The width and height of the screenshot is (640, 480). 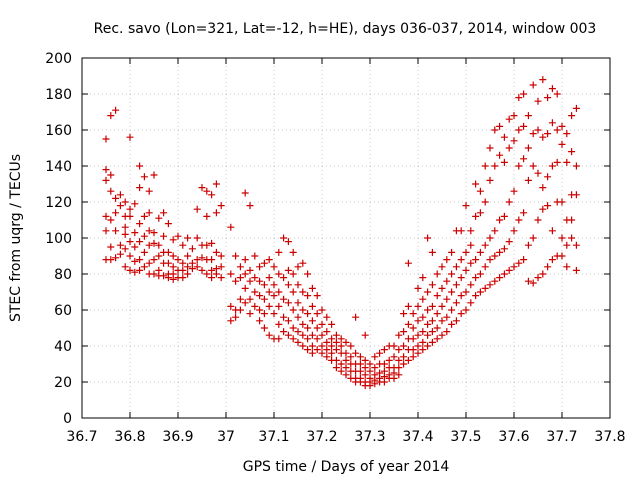 What do you see at coordinates (465, 437) in the screenshot?
I see `x-tick-label: 37.5` at bounding box center [465, 437].